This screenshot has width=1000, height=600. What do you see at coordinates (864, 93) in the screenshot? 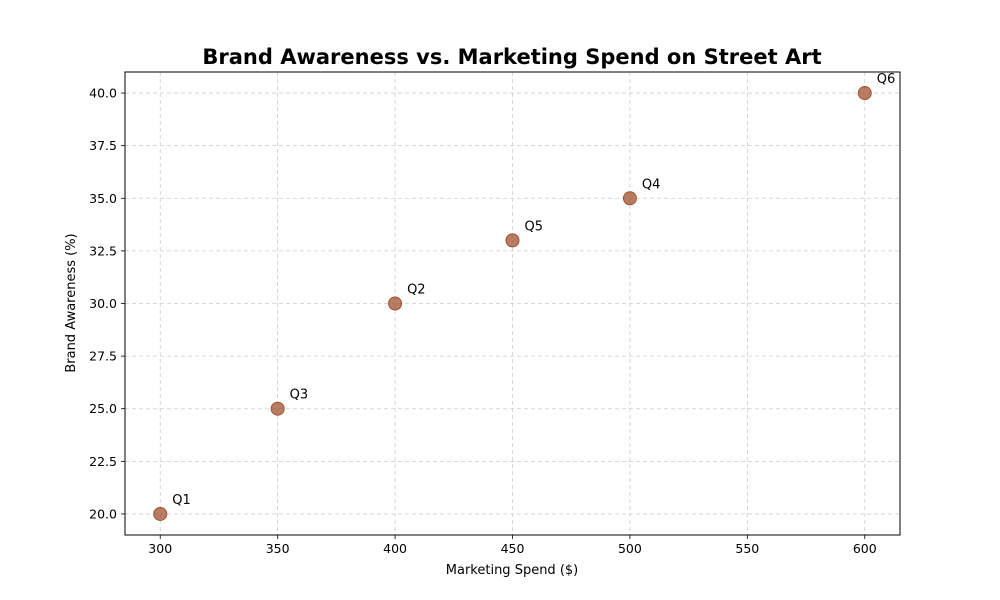
I see `data-point-q6` at bounding box center [864, 93].